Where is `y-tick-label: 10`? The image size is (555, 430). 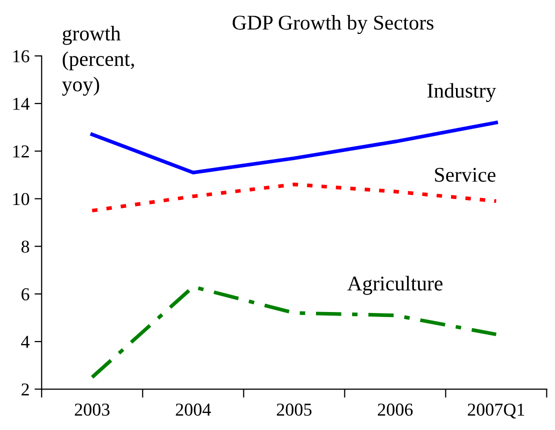 y-tick-label: 10 is located at coordinates (21, 199).